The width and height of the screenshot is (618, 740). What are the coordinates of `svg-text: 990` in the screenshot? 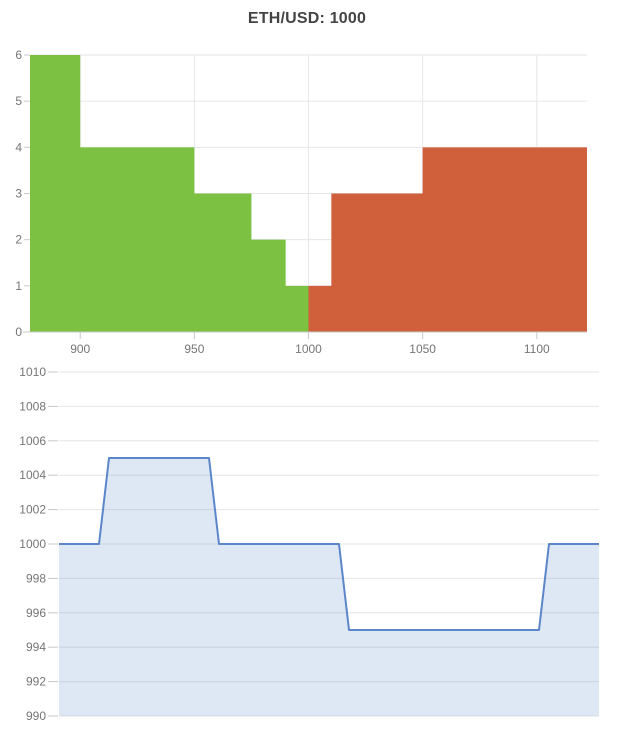 It's located at (36, 716).